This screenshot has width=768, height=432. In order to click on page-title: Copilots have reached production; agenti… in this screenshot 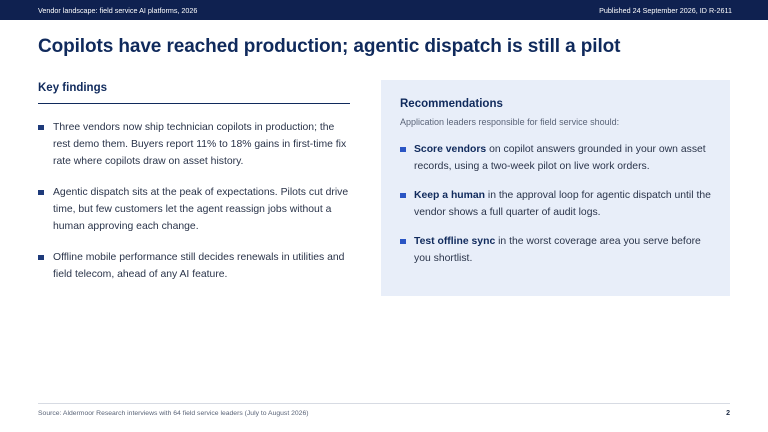, I will do `click(329, 46)`.